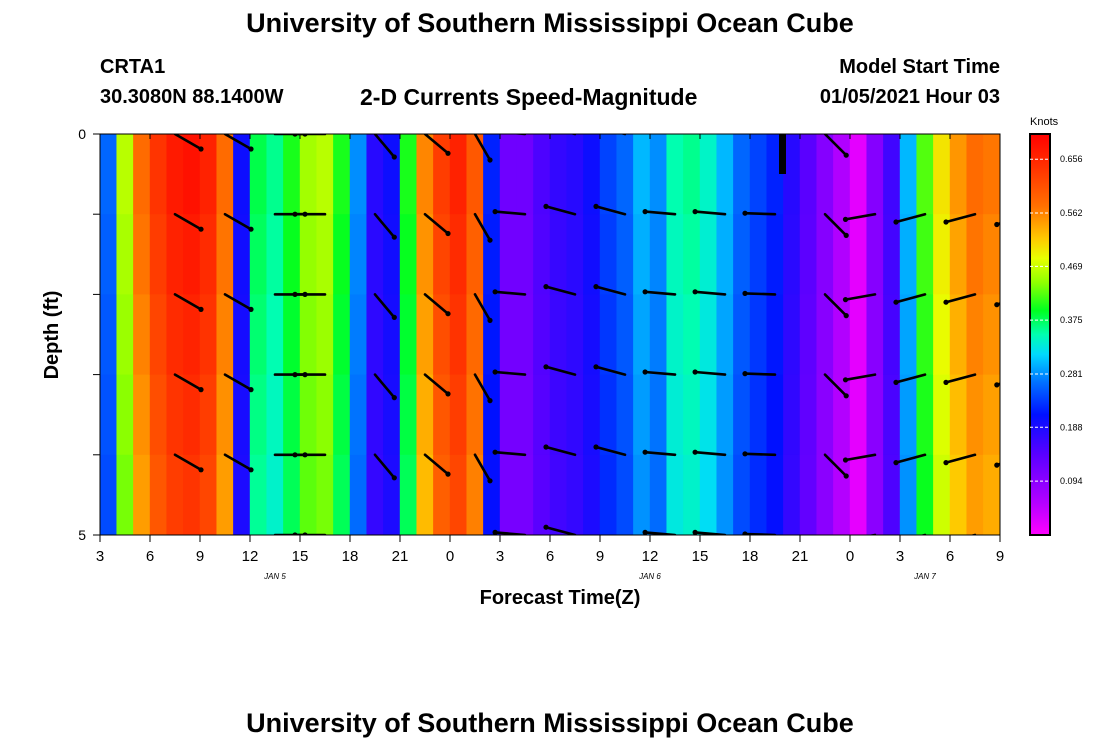 This screenshot has width=1100, height=750. Describe the element at coordinates (800, 556) in the screenshot. I see `x-tick-label: 21` at that location.